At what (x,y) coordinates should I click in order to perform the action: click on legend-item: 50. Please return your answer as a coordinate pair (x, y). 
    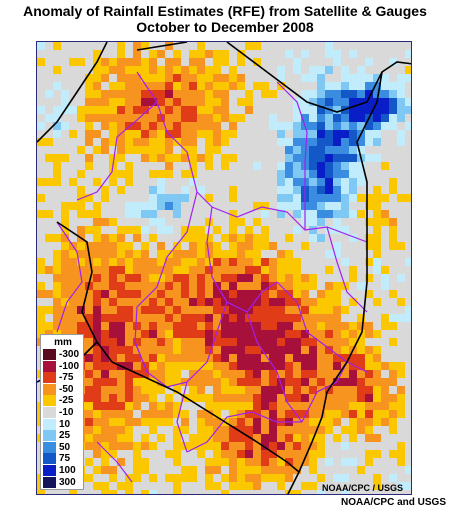
    Looking at the image, I should click on (63, 447).